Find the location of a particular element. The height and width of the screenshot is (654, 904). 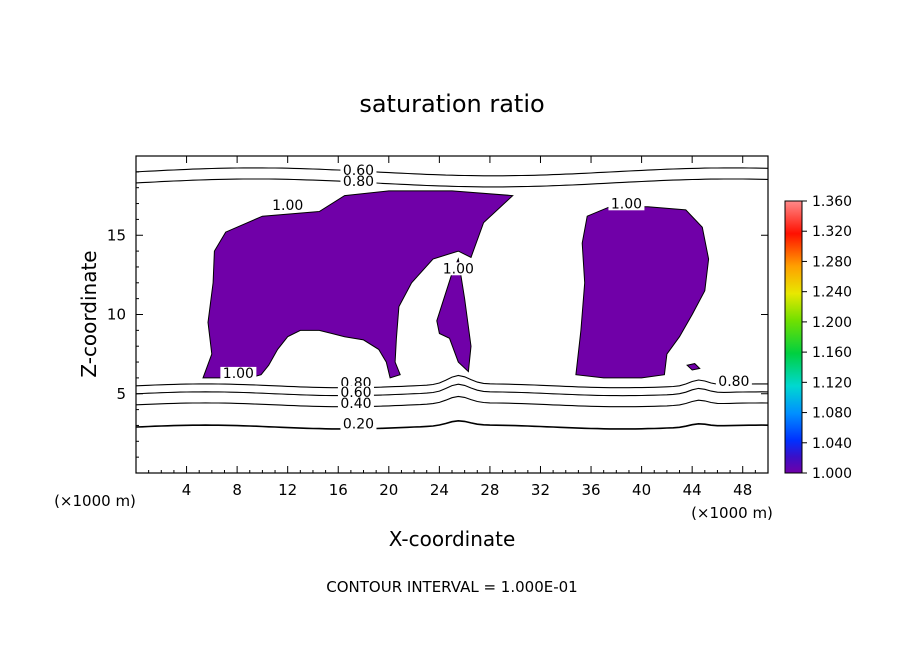

x-tick-label: 32 is located at coordinates (540, 490).